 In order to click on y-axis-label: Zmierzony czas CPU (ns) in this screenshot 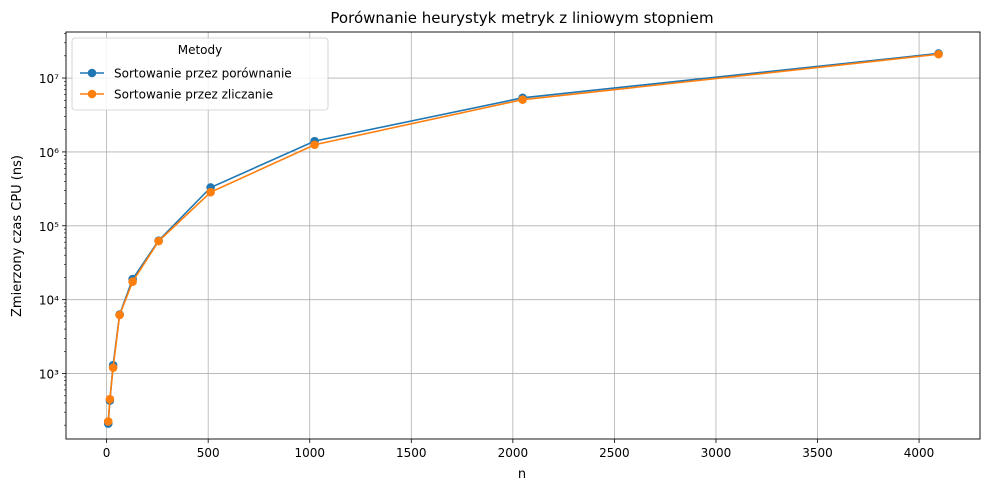, I will do `click(17, 236)`.